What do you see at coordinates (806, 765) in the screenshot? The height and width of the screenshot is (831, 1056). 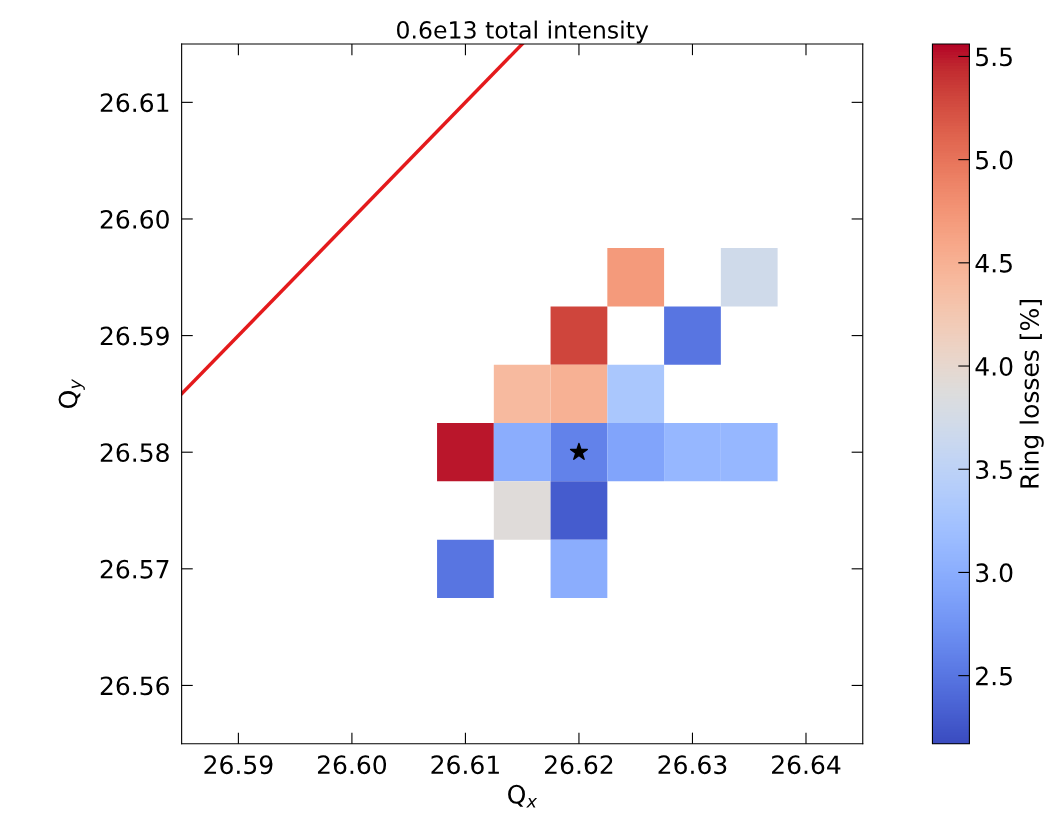 I see `x-tick-label: 26.64` at bounding box center [806, 765].